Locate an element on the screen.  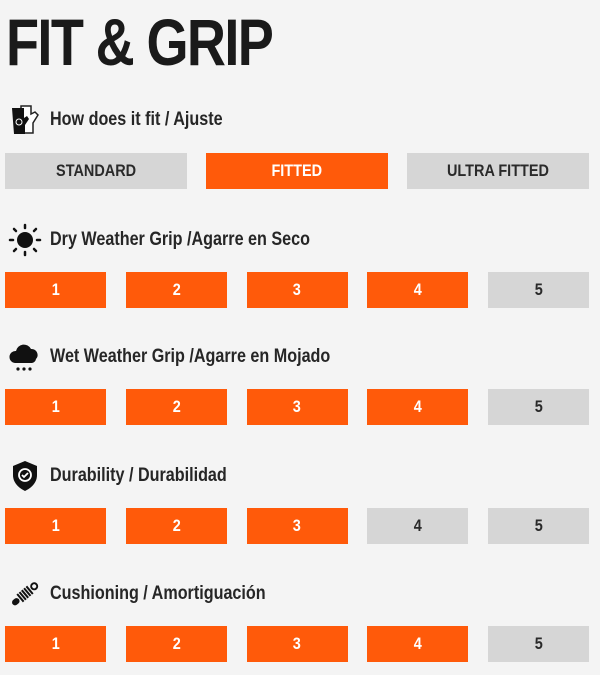
fit-label: How does it fit / Ajuste is located at coordinates (136, 119).